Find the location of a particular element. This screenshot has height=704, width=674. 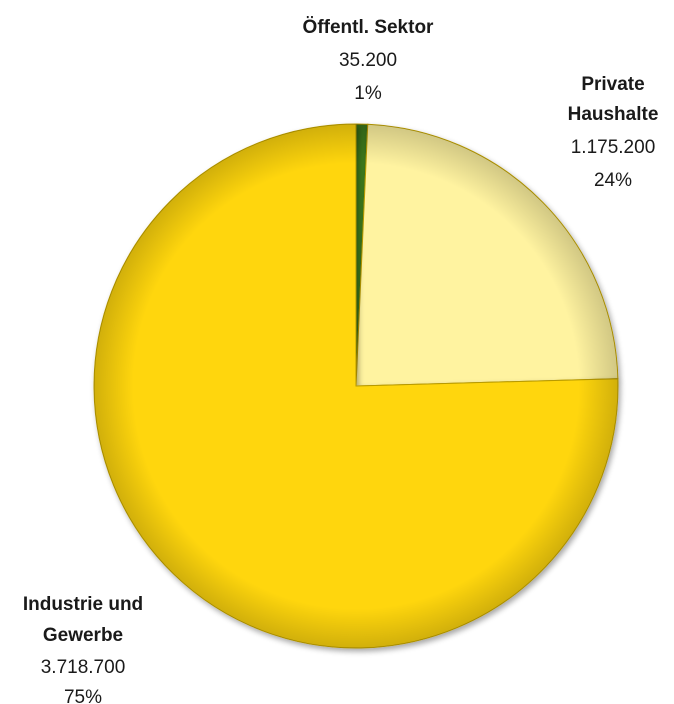

slice-value: 1.175.200 is located at coordinates (613, 147).